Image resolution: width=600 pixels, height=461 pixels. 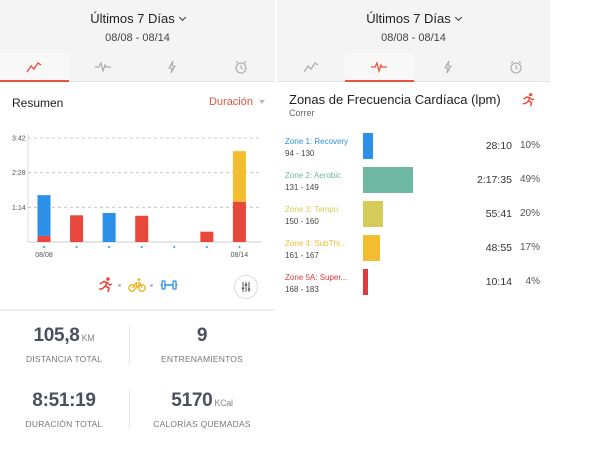 I want to click on duration-label: DURACIÓN TOTAL, so click(x=64, y=424).